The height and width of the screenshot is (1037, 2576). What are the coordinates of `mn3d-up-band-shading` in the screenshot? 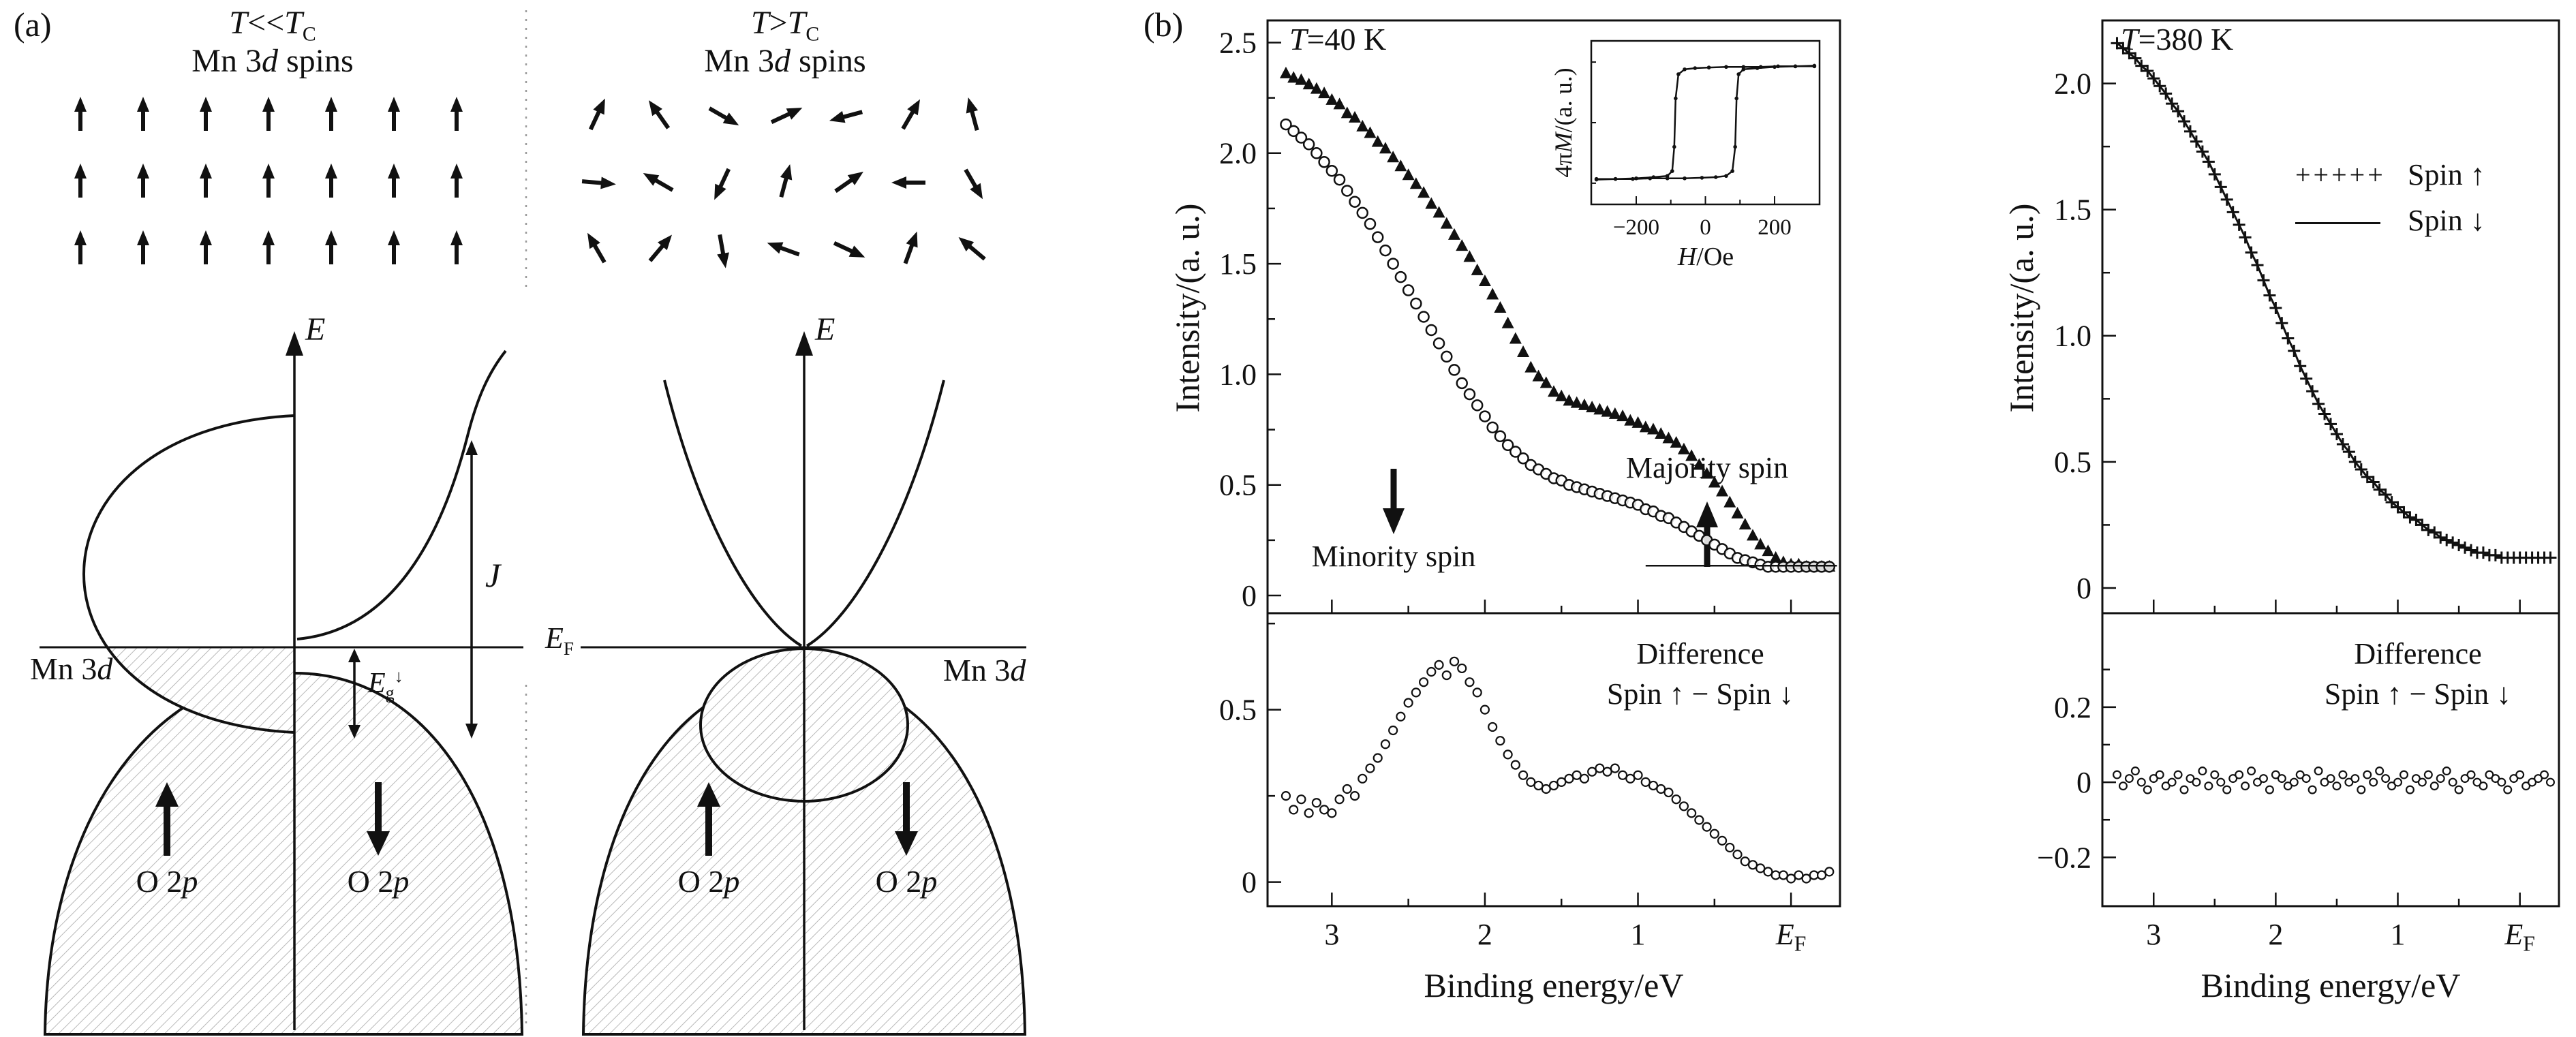 It's located at (200, 689).